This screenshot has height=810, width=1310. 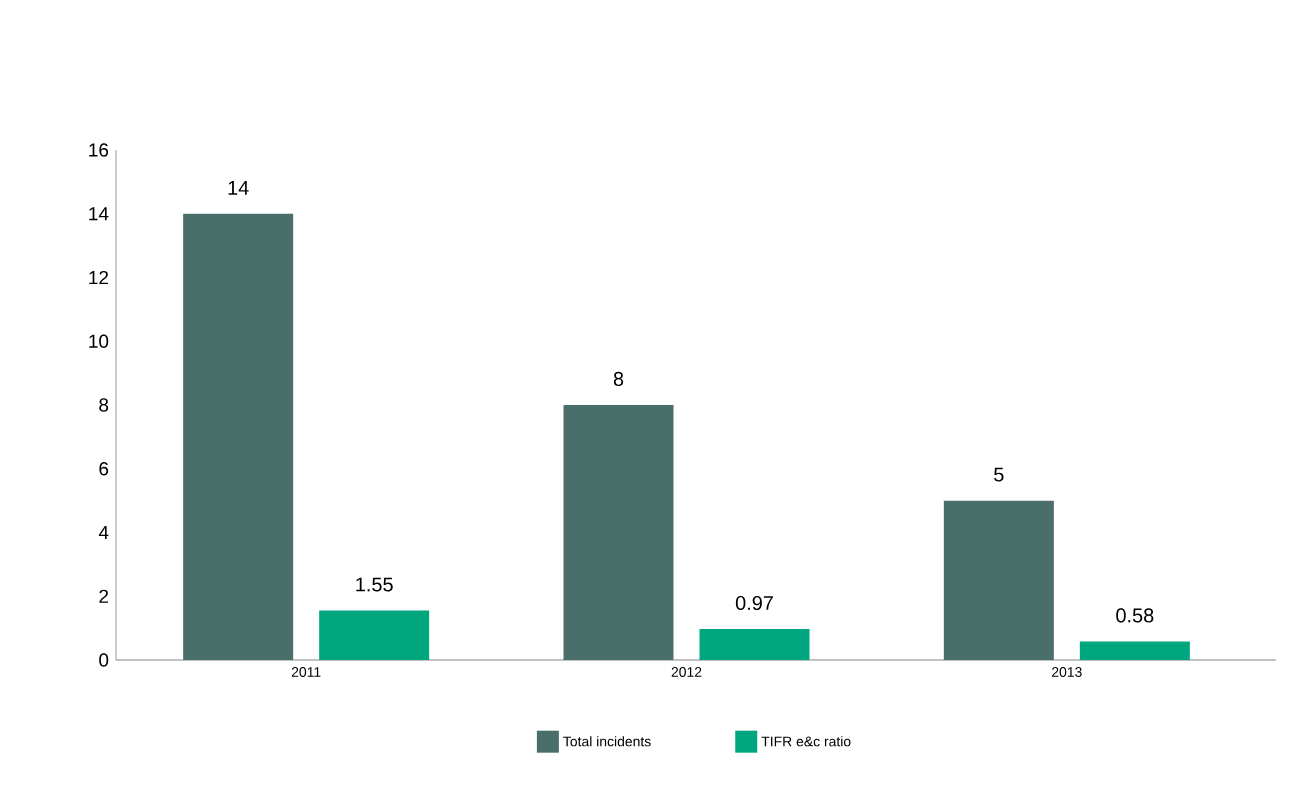 I want to click on y-tick-label: 14, so click(x=99, y=214).